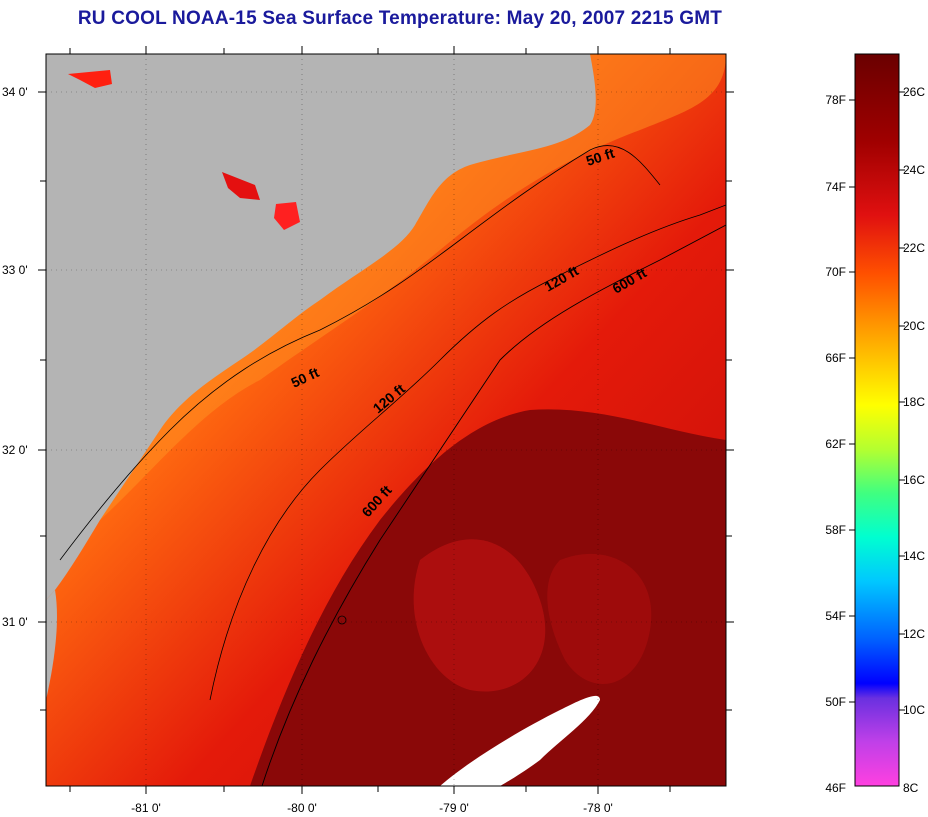  Describe the element at coordinates (914, 326) in the screenshot. I see `colorbar-c-label: 20C` at that location.